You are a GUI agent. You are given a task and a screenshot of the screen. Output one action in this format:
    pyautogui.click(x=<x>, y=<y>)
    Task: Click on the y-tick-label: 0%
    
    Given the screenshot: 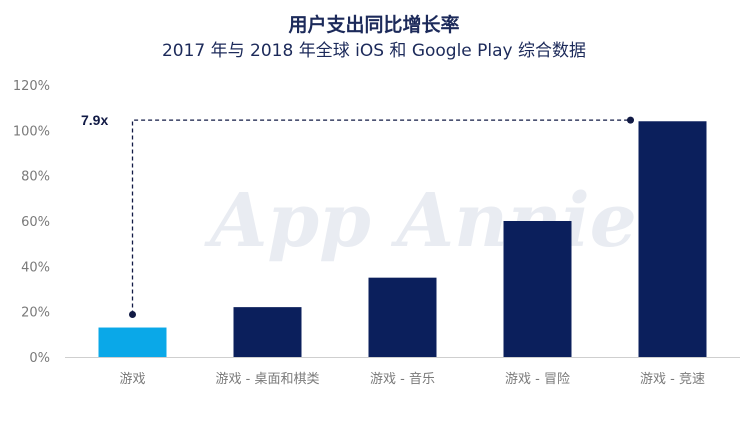 What is the action you would take?
    pyautogui.click(x=39, y=358)
    